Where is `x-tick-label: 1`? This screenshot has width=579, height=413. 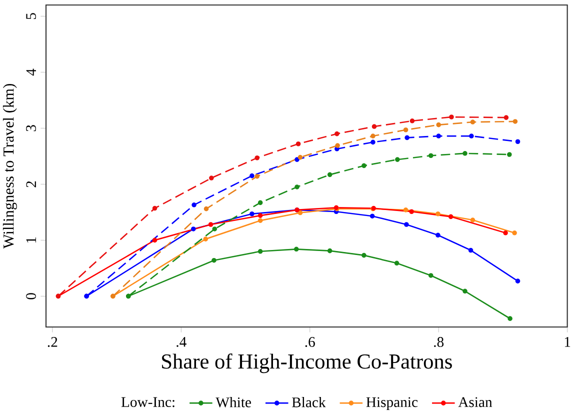
x-tick-label: 1 is located at coordinates (567, 342).